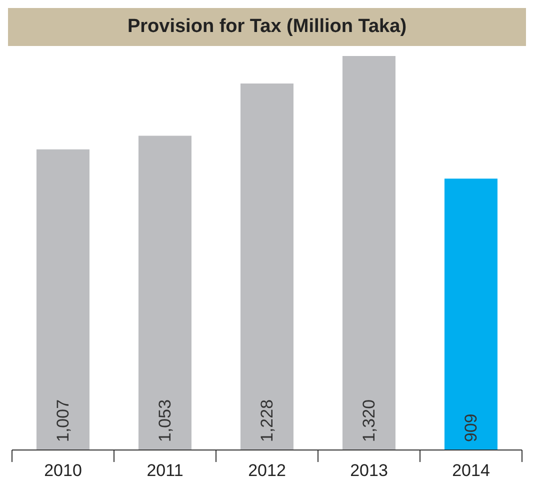 This screenshot has height=492, width=534. What do you see at coordinates (471, 470) in the screenshot?
I see `x-tick-label: 2014` at bounding box center [471, 470].